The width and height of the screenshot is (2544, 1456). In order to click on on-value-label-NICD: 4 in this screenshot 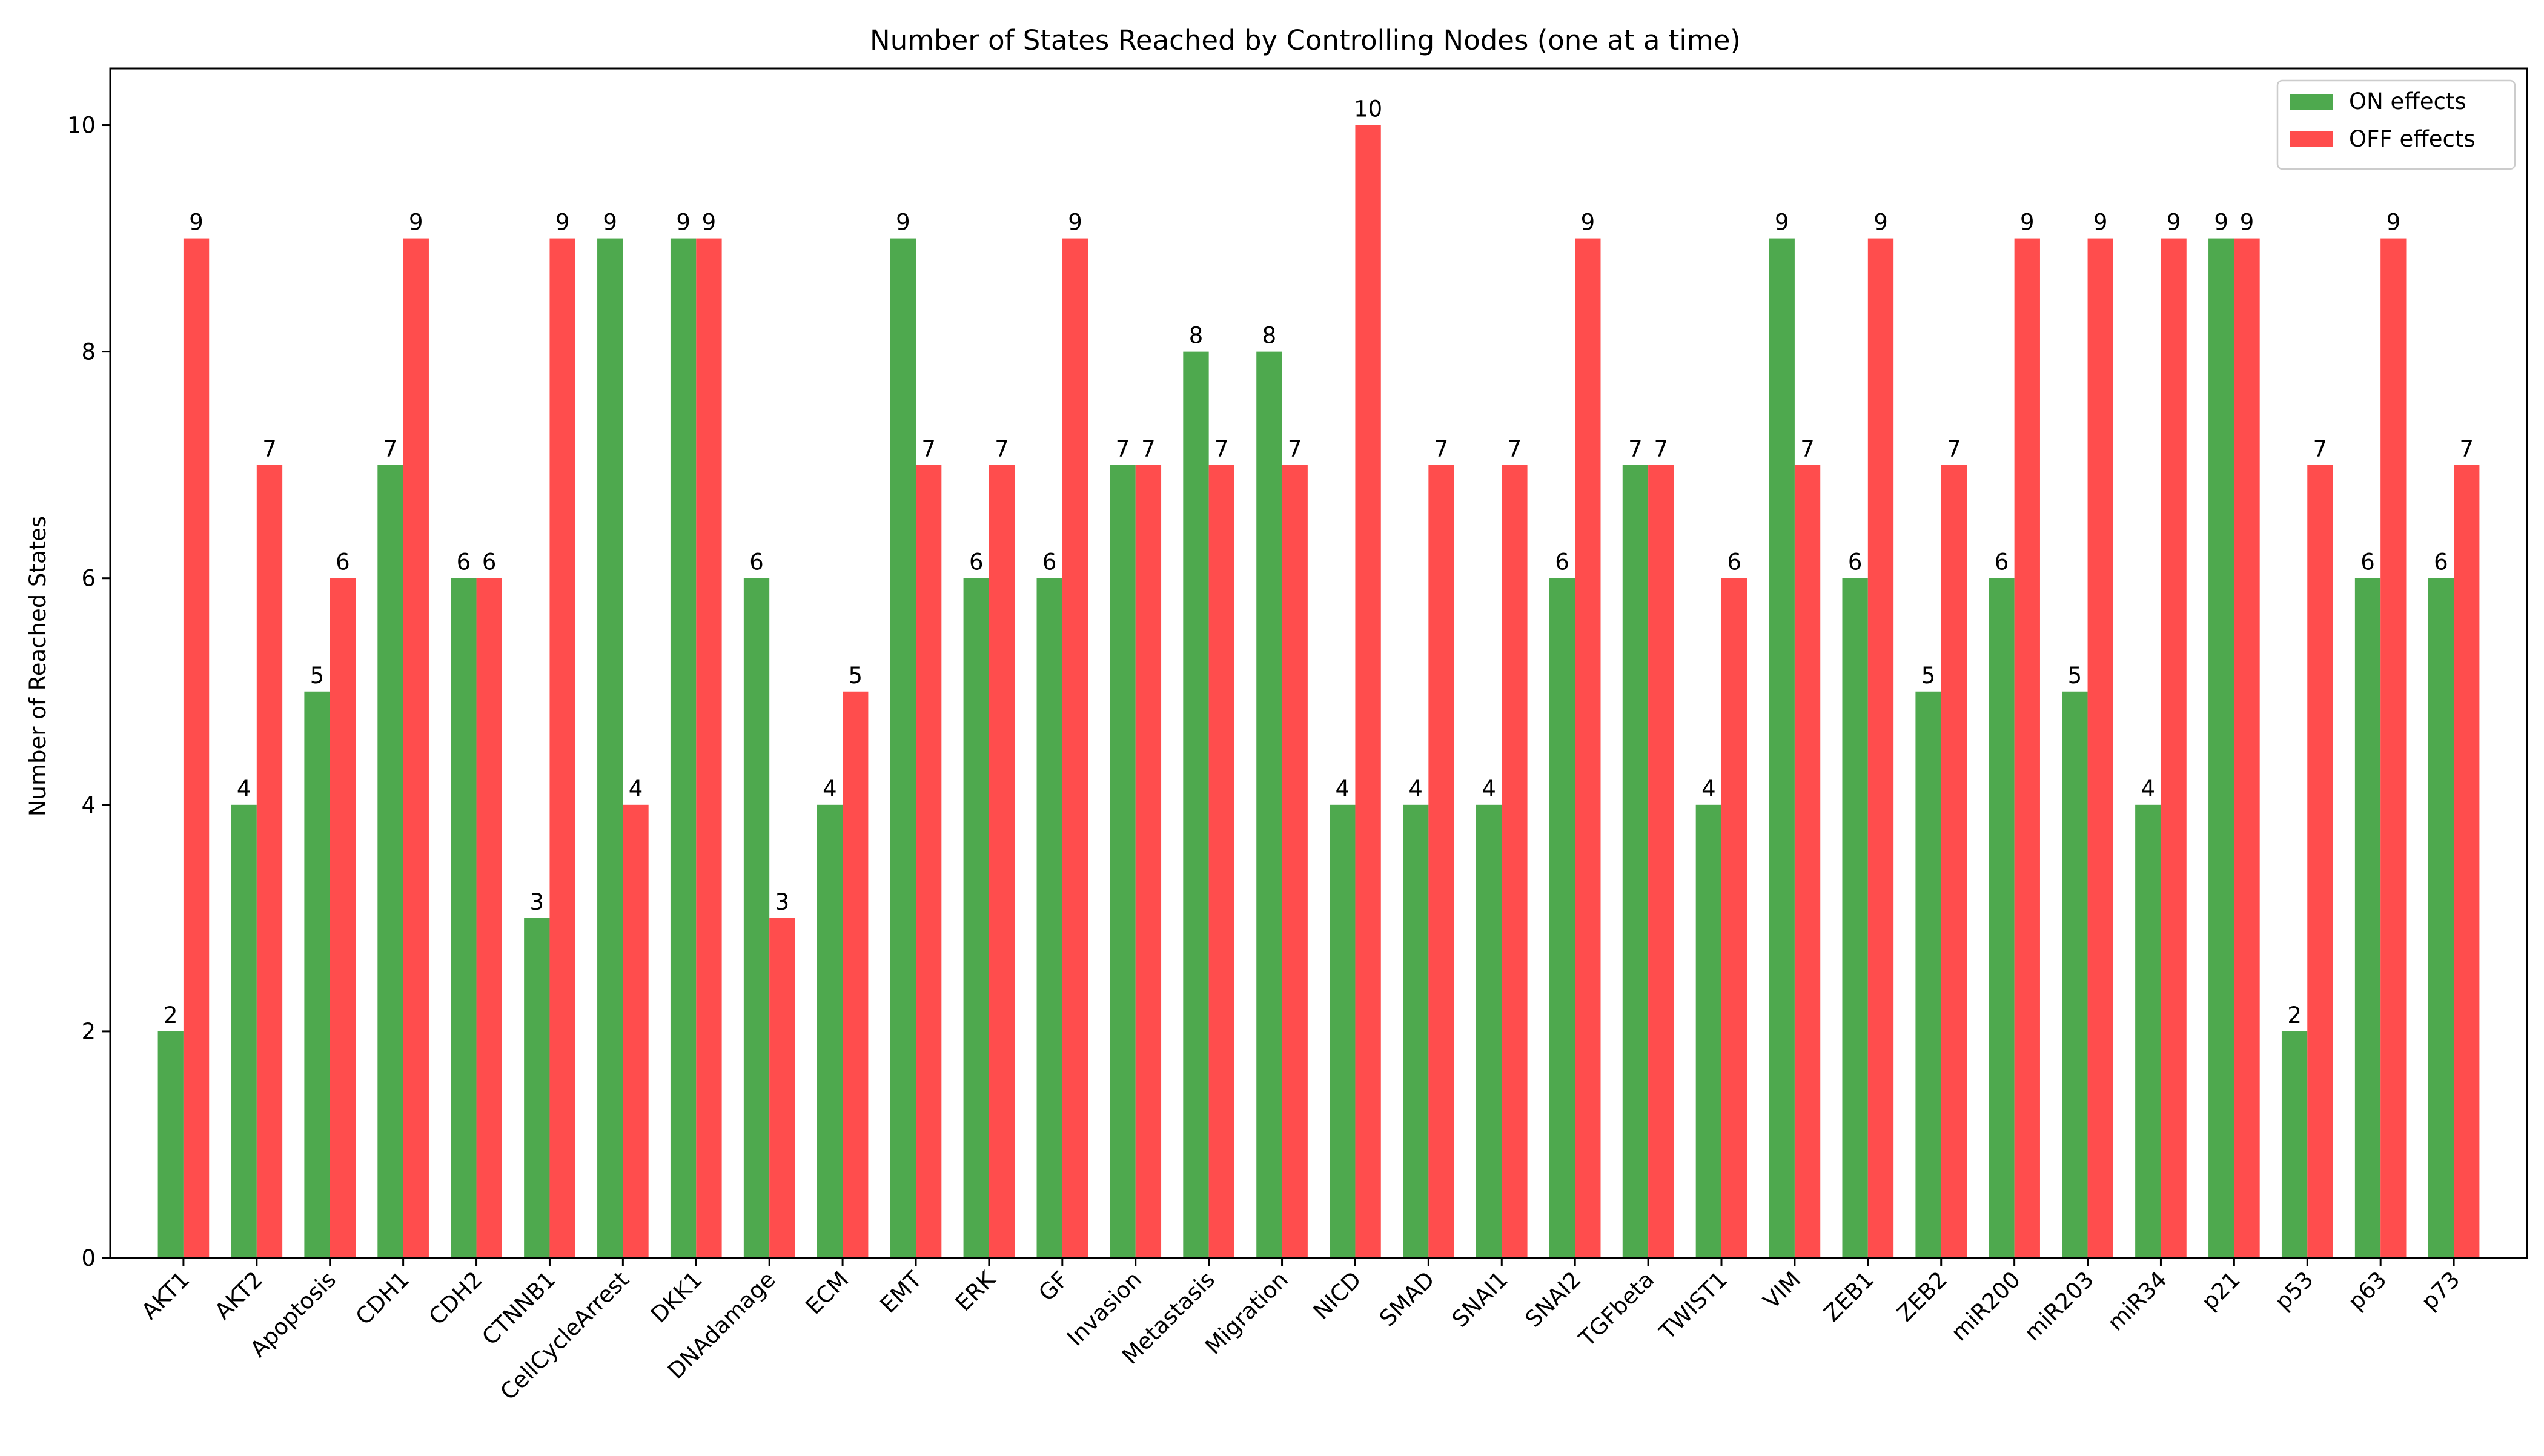, I will do `click(1343, 789)`.